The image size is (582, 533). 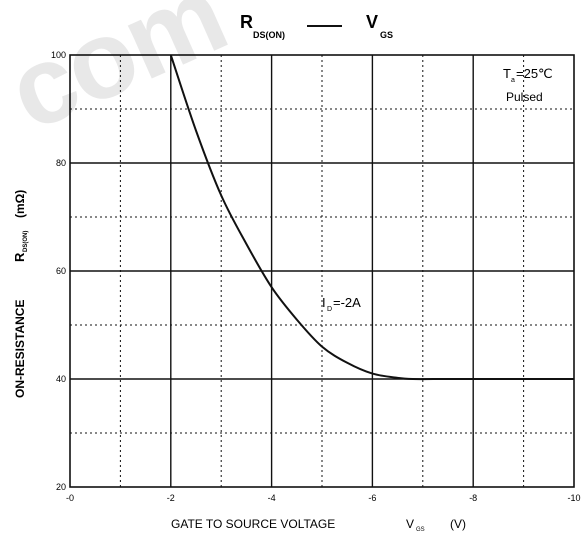 I want to click on x-axis-label: GATE TO SOURCE VOLTAGE V GS (V), so click(x=318, y=525).